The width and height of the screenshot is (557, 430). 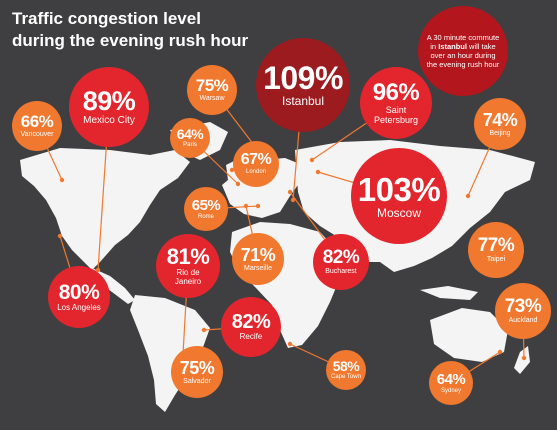 What do you see at coordinates (212, 99) in the screenshot?
I see `city-label: Warsaw` at bounding box center [212, 99].